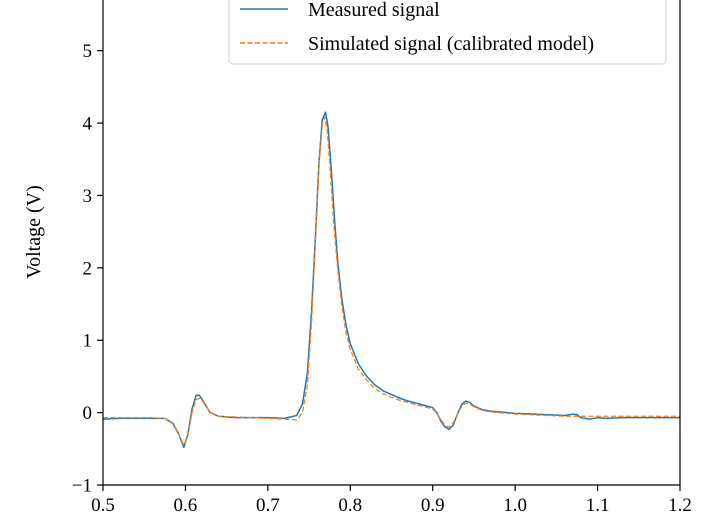  What do you see at coordinates (350, 505) in the screenshot?
I see `x-tick-label: 0.8` at bounding box center [350, 505].